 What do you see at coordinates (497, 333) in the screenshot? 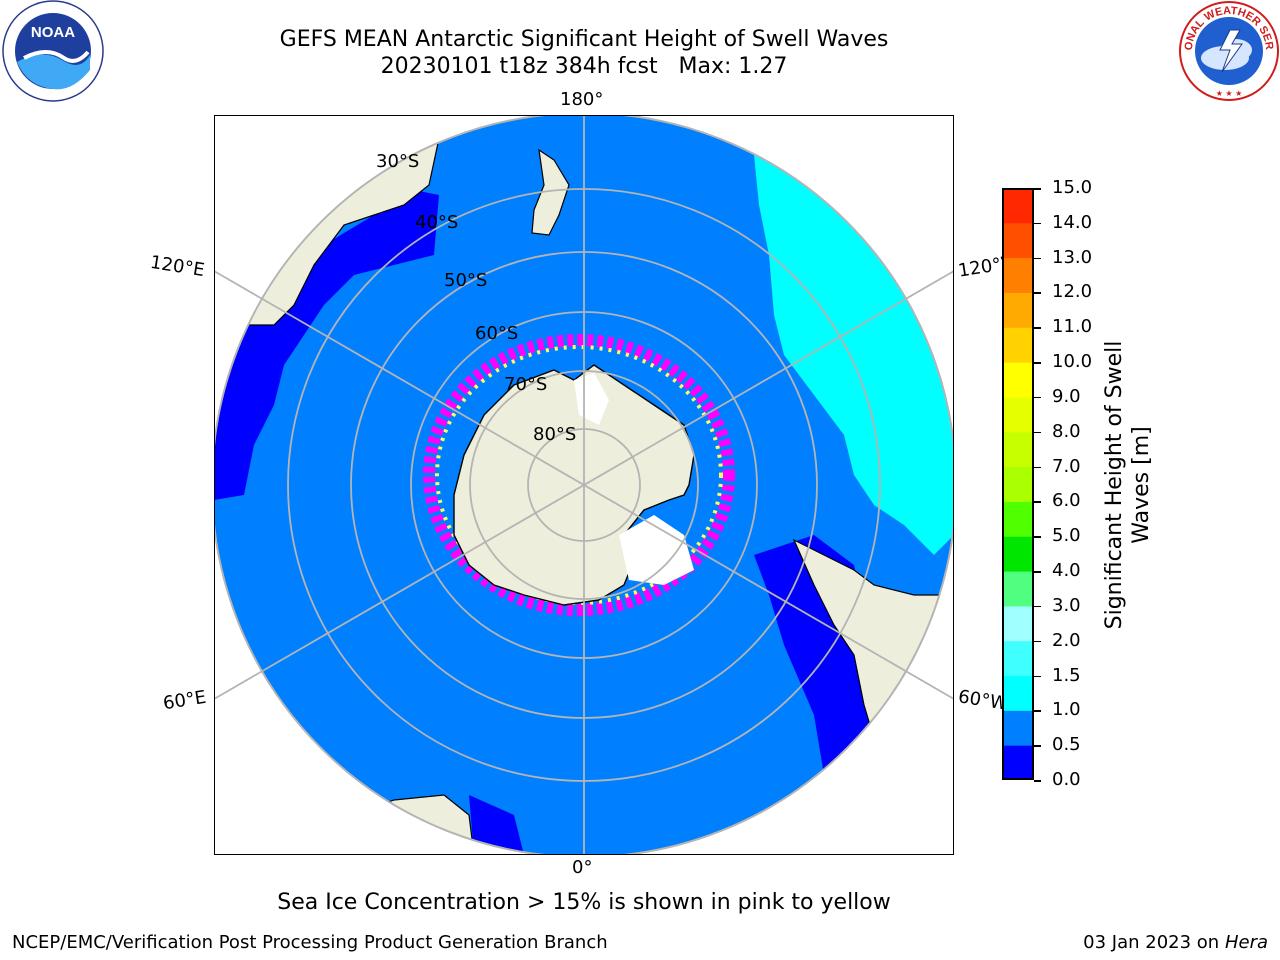
I see `lat-label-60s: 60°S` at bounding box center [497, 333].